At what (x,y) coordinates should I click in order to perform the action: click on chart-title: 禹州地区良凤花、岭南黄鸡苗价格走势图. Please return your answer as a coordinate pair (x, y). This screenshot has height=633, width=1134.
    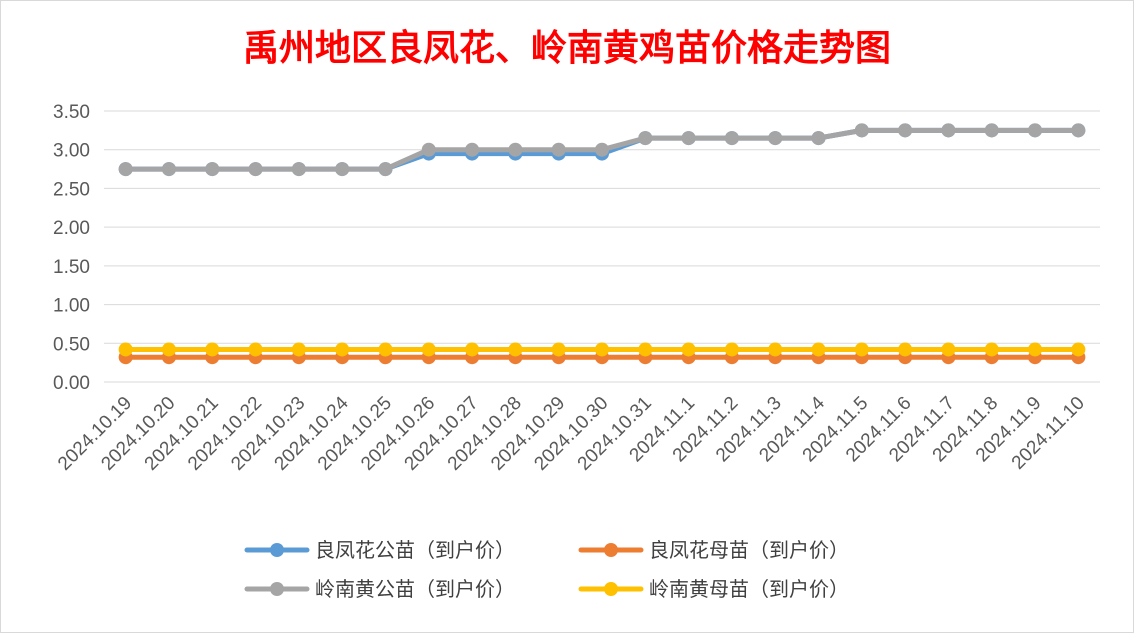
    Looking at the image, I should click on (567, 48).